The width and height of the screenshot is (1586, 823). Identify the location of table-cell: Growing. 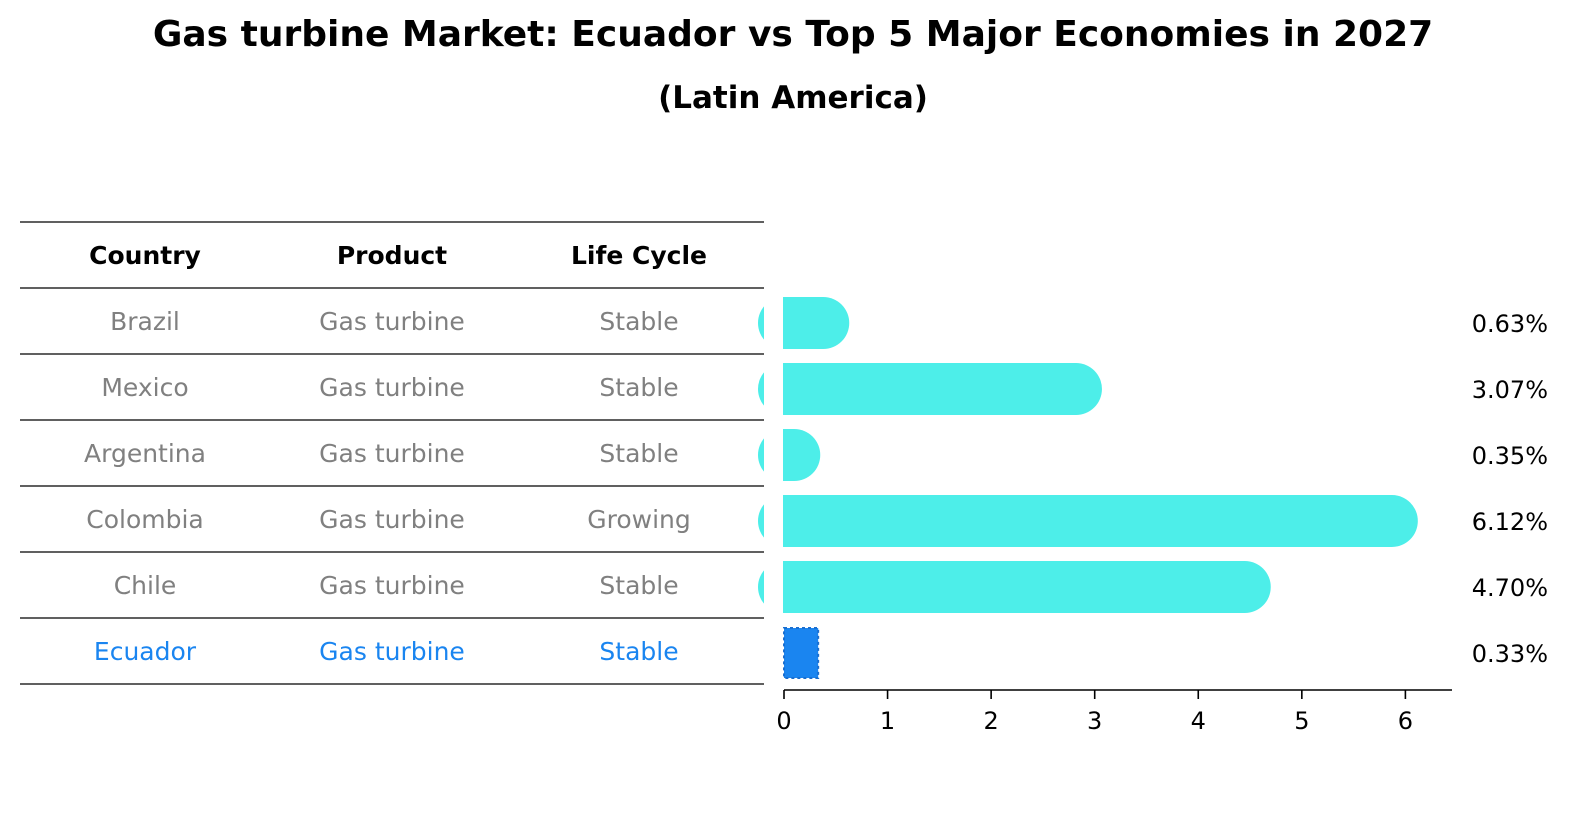
(639, 519).